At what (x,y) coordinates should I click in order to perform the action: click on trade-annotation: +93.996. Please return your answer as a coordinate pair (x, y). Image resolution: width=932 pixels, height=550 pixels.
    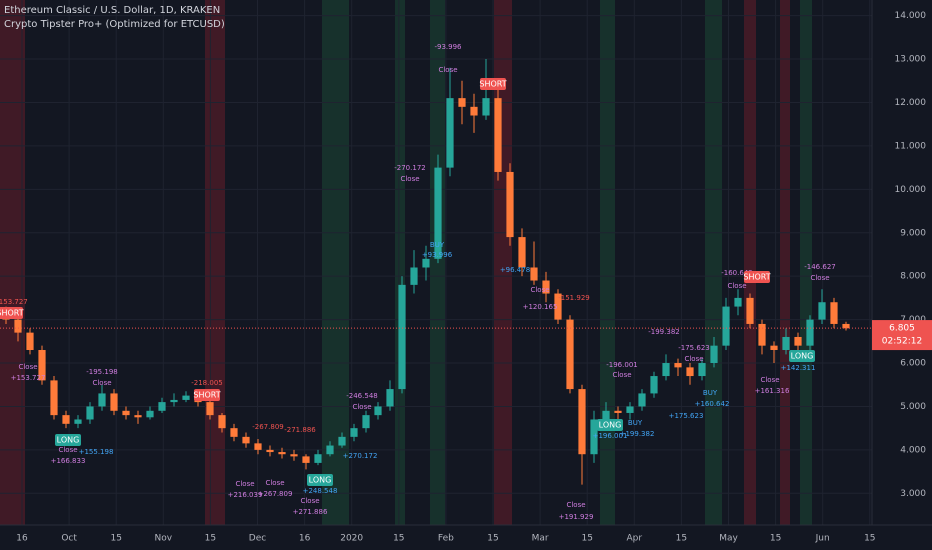
    Looking at the image, I should click on (437, 255).